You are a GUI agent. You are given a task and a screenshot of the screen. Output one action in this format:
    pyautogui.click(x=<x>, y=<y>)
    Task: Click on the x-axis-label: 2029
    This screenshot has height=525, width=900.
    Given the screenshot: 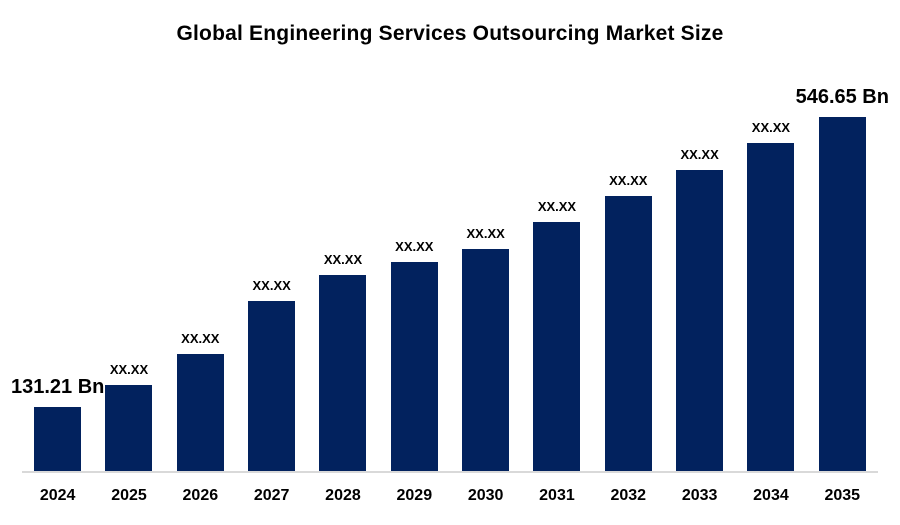 What is the action you would take?
    pyautogui.click(x=414, y=495)
    